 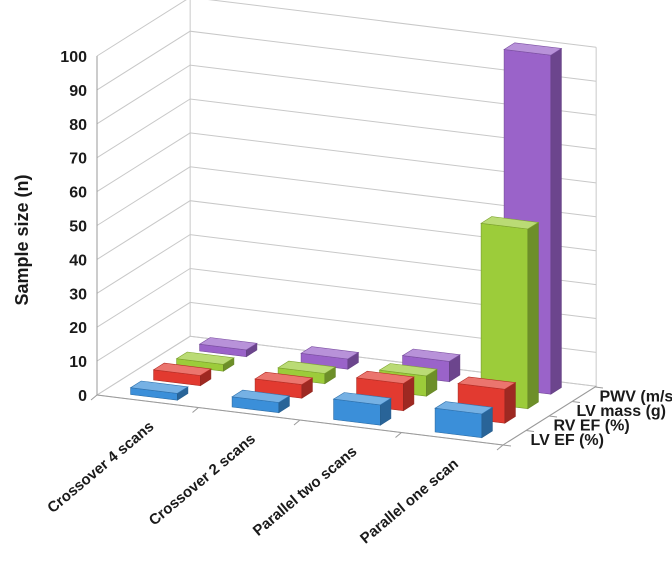 What do you see at coordinates (622, 411) in the screenshot?
I see `series-label: LV mass (g)` at bounding box center [622, 411].